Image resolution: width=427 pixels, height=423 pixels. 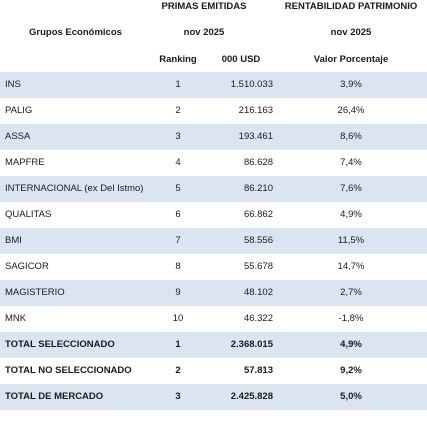 What do you see at coordinates (255, 110) in the screenshot?
I see `primas-value: 216.163` at bounding box center [255, 110].